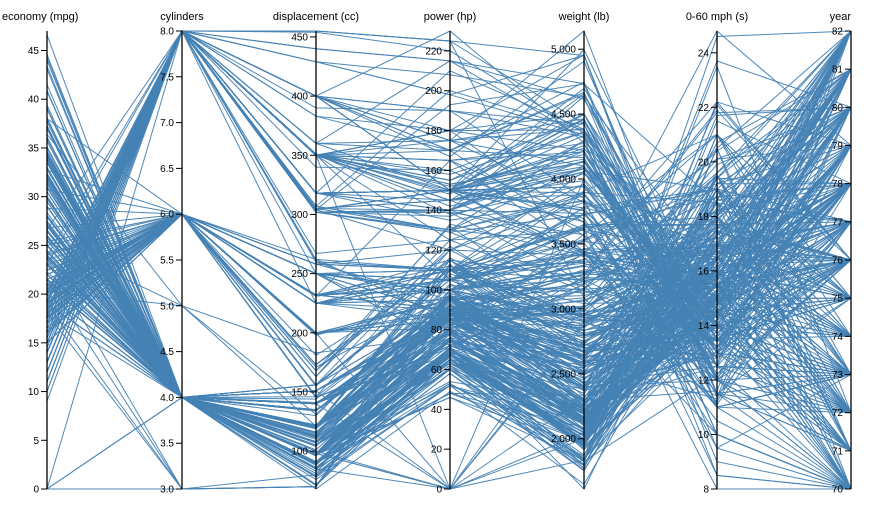  Describe the element at coordinates (838, 70) in the screenshot. I see `tick-label: 81` at that location.